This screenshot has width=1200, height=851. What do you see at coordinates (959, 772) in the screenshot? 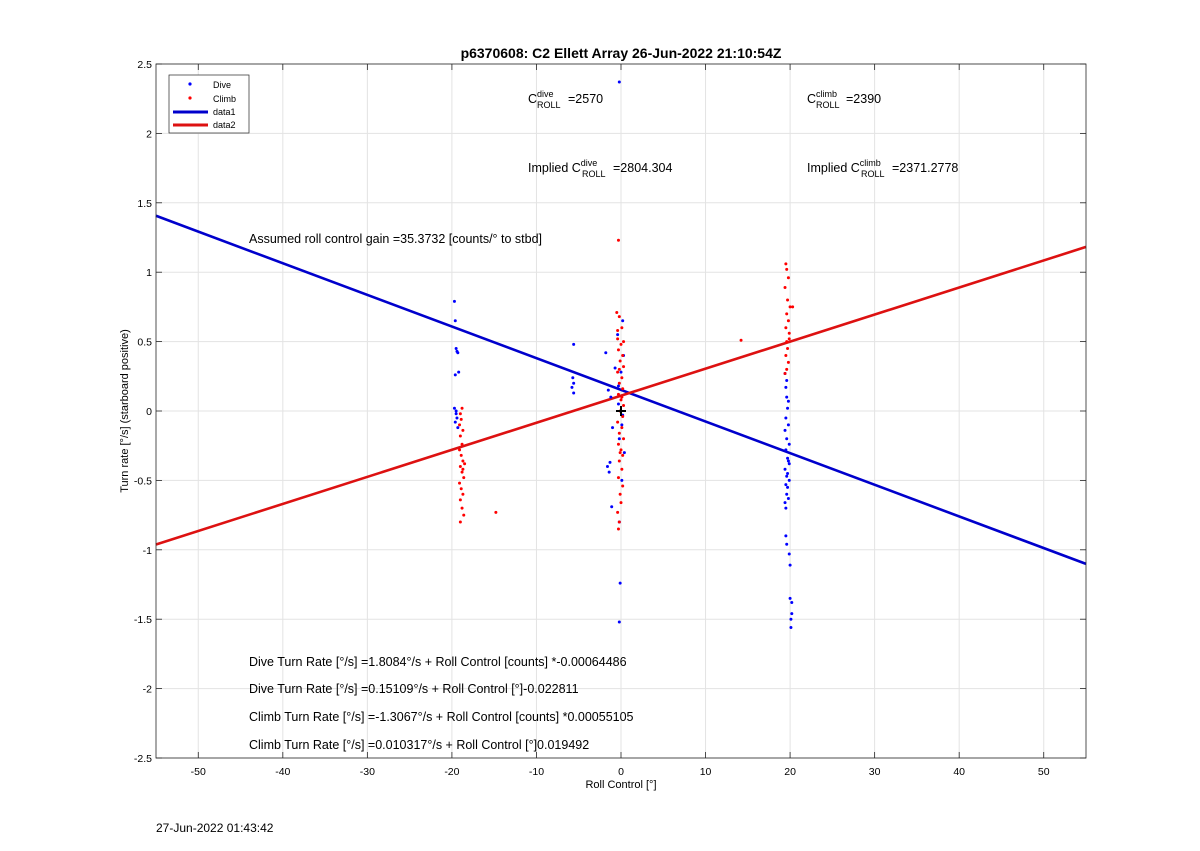
I see `x-tick-label: 40` at bounding box center [959, 772].